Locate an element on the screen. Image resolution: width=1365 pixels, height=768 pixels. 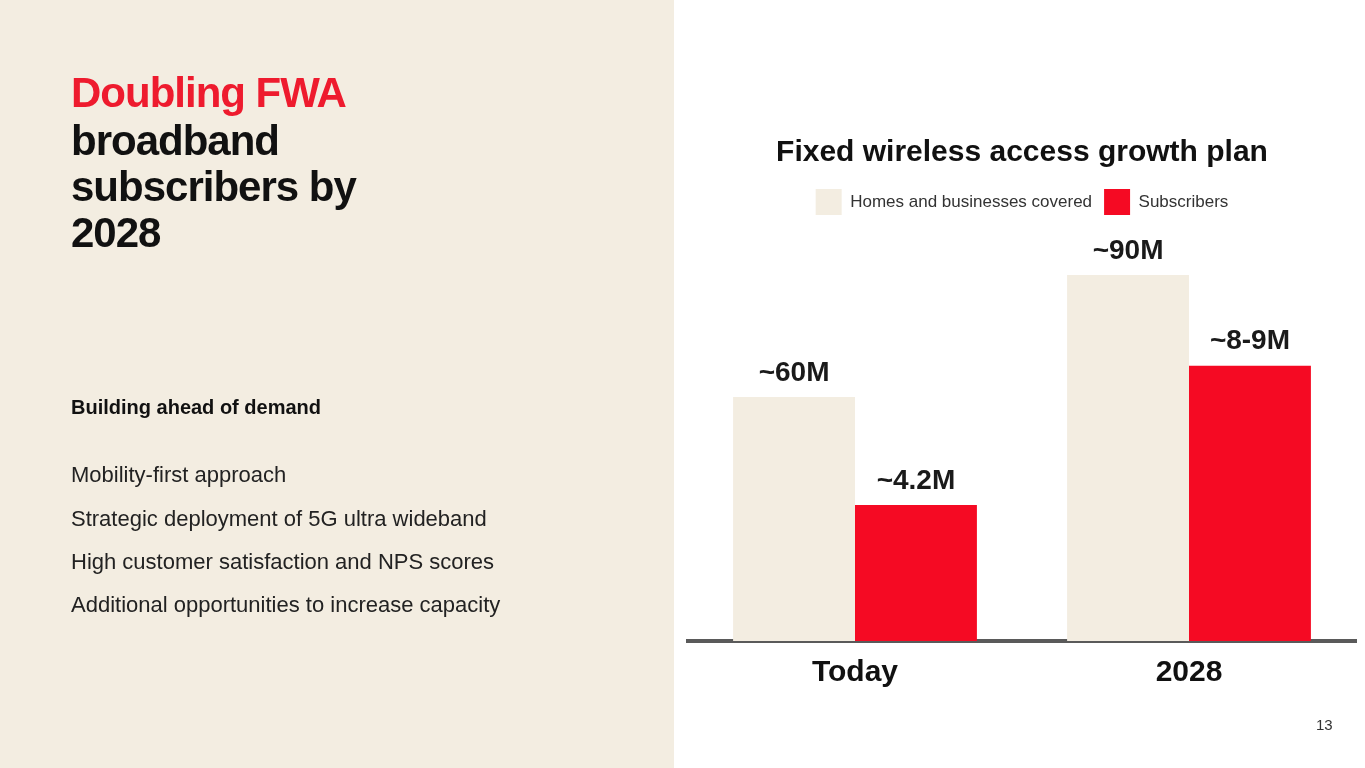
data-label: ~90M is located at coordinates (1128, 249).